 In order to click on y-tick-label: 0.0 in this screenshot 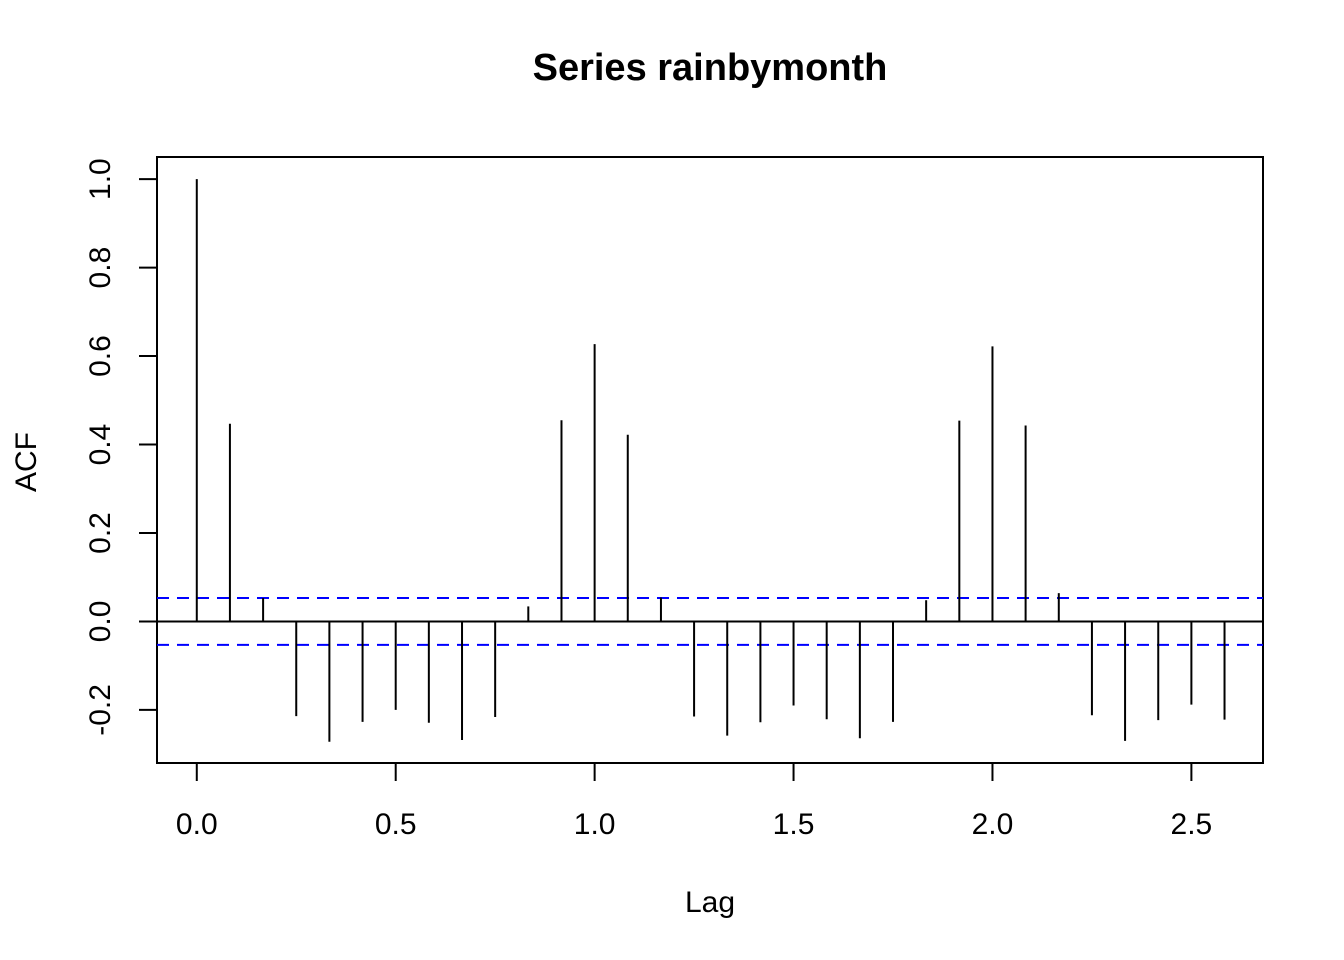, I will do `click(100, 622)`.